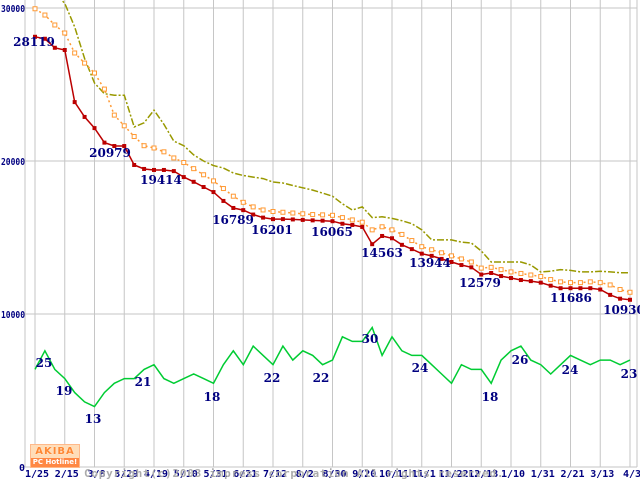 The width and height of the screenshot is (640, 480). What do you see at coordinates (64, 391) in the screenshot?
I see `count-label: 19` at bounding box center [64, 391].